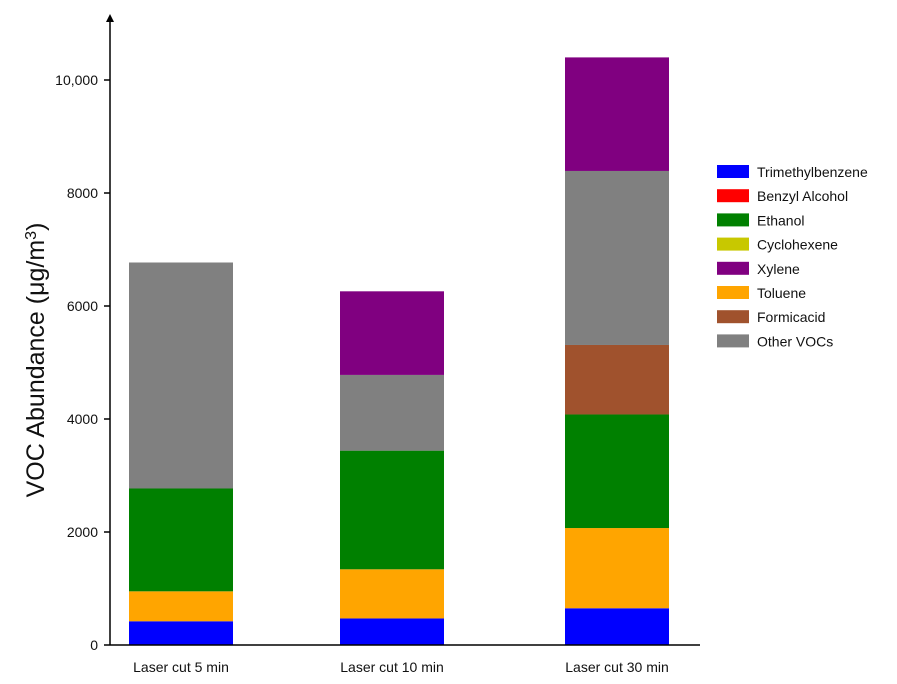 Image resolution: width=897 pixels, height=684 pixels. What do you see at coordinates (802, 196) in the screenshot?
I see `legend-label: Benzyl Alcohol` at bounding box center [802, 196].